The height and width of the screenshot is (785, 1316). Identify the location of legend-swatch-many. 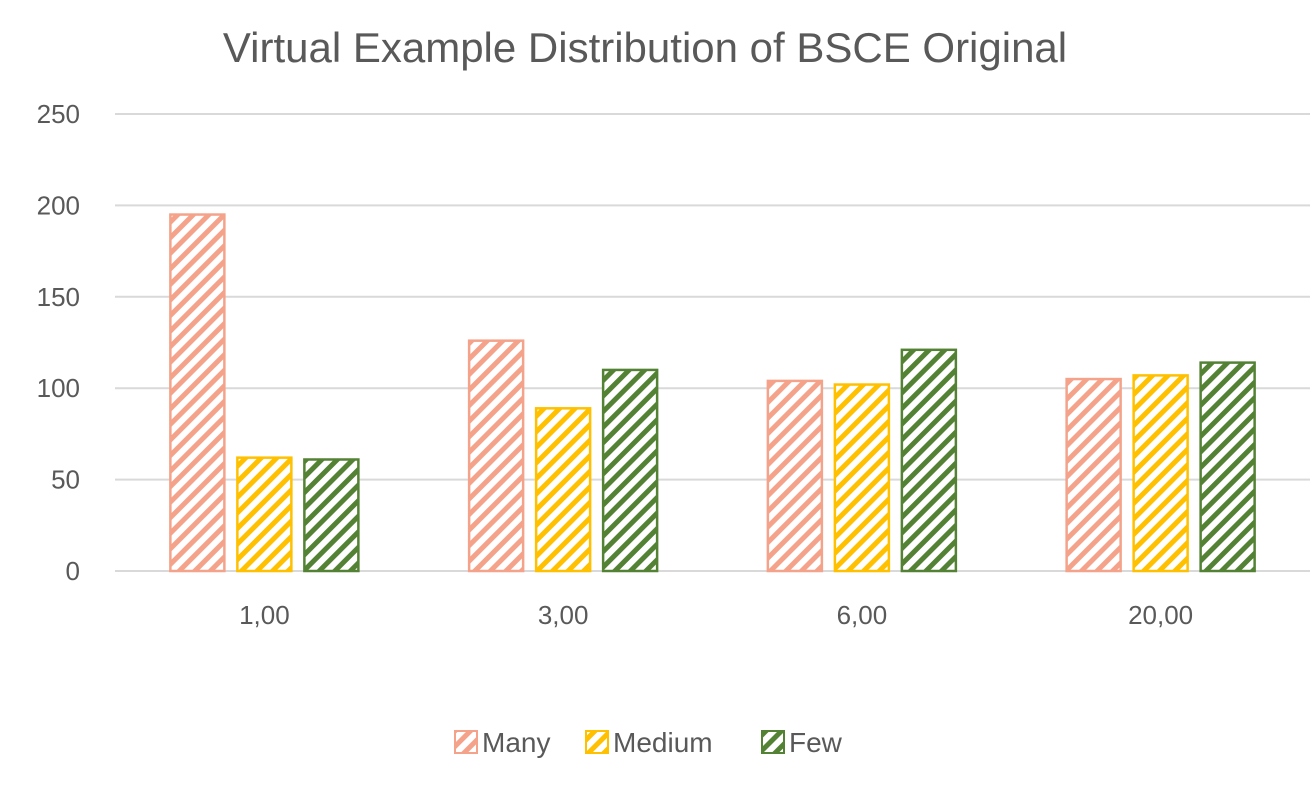
(466, 742).